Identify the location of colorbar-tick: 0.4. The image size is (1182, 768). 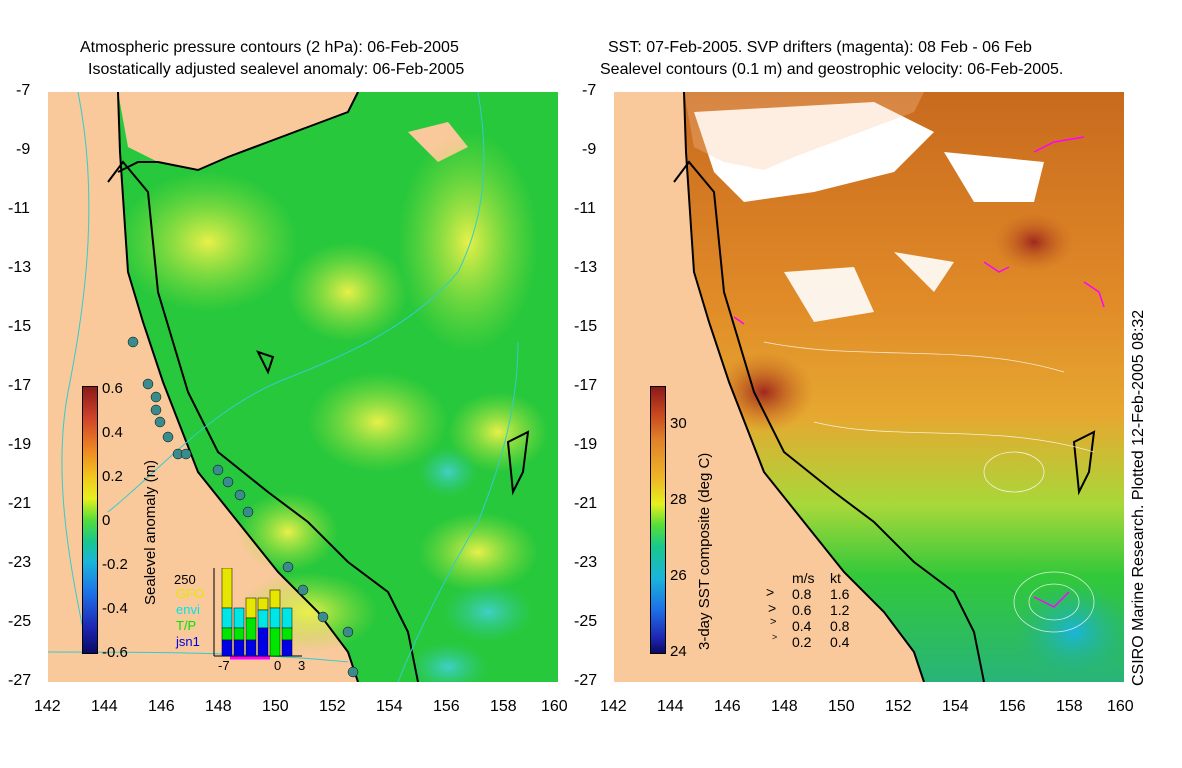
(112, 432).